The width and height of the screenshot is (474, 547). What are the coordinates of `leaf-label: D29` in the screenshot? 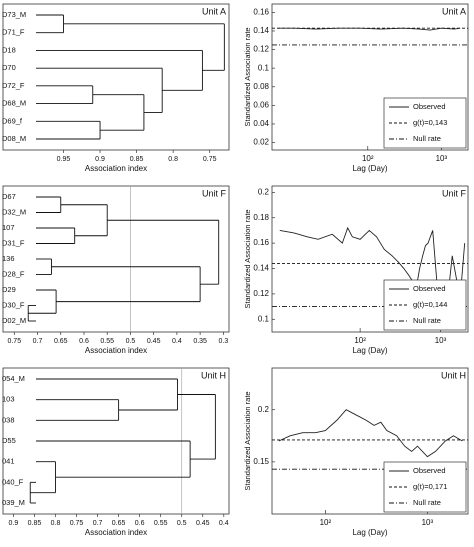 It's located at (9, 289).